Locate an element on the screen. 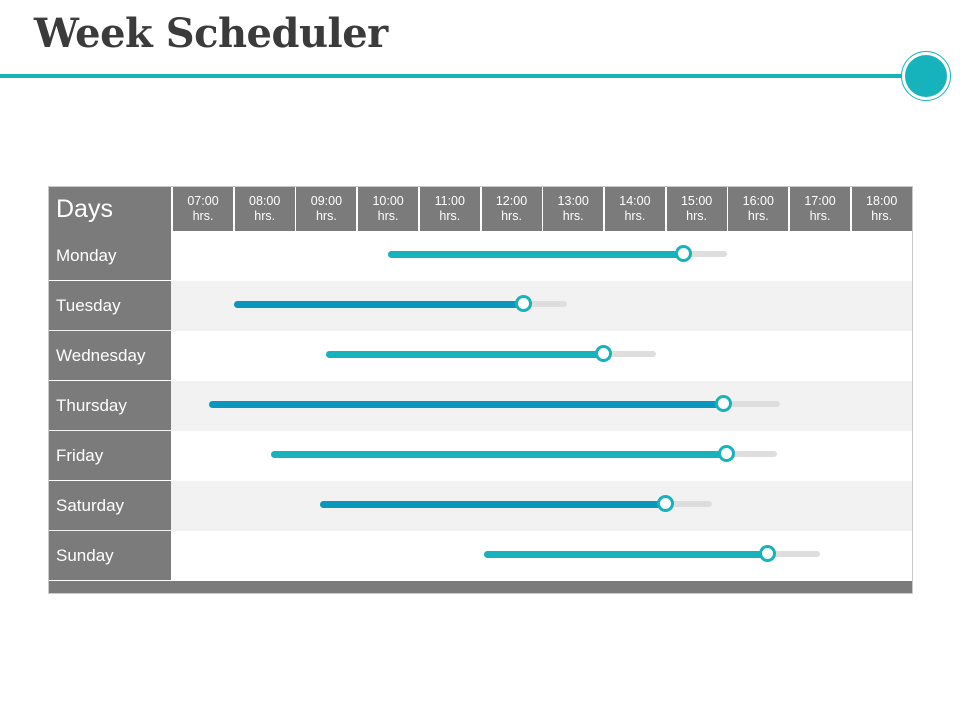 The height and width of the screenshot is (720, 960). hour-header-1400: 14:00 hrs. is located at coordinates (634, 209).